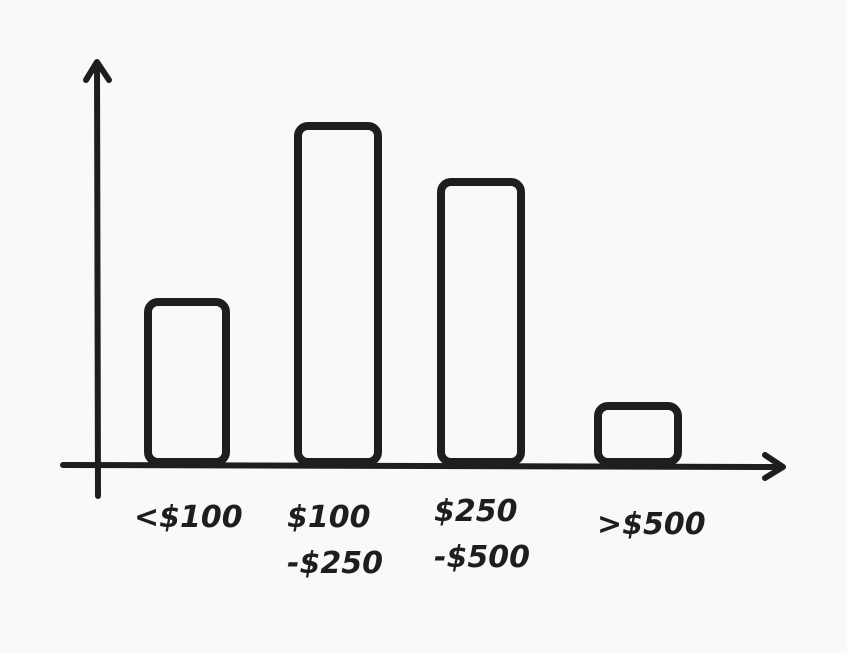 The width and height of the screenshot is (847, 653). I want to click on x-tick-label-line: <$100, so click(188, 517).